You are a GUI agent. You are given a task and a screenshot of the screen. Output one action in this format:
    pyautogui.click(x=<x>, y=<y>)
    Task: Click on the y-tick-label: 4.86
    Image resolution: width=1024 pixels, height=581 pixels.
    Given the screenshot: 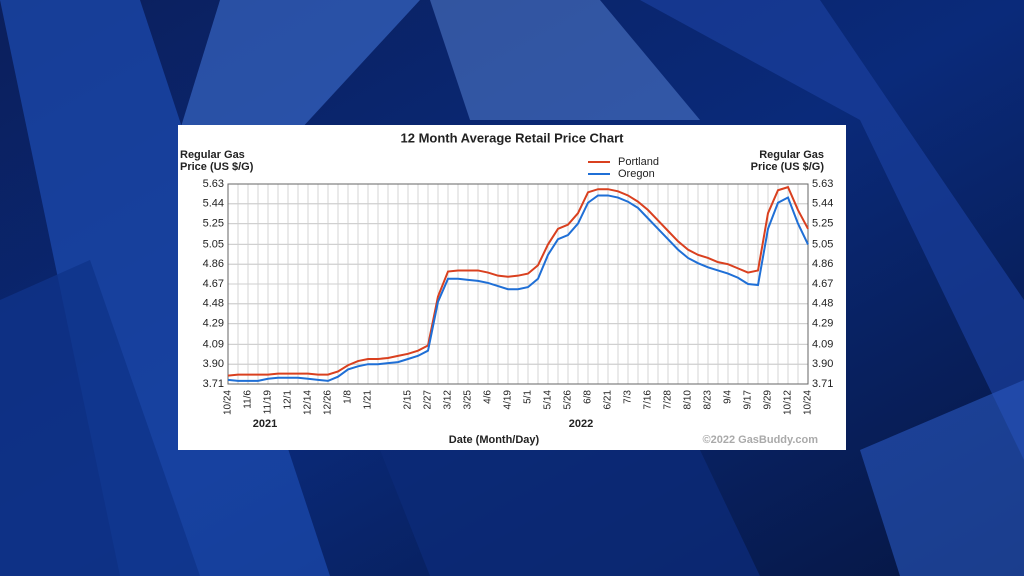 What is the action you would take?
    pyautogui.click(x=213, y=264)
    